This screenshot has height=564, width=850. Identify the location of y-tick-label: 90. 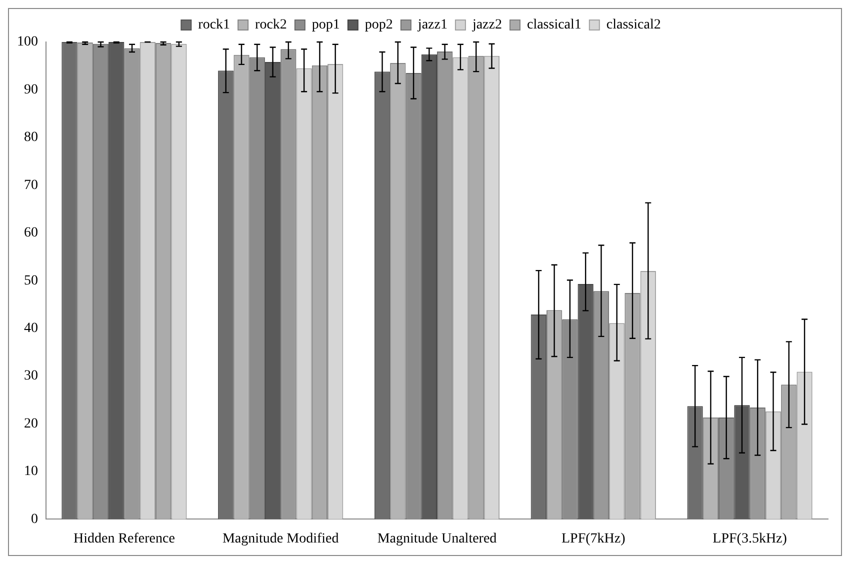
(31, 90).